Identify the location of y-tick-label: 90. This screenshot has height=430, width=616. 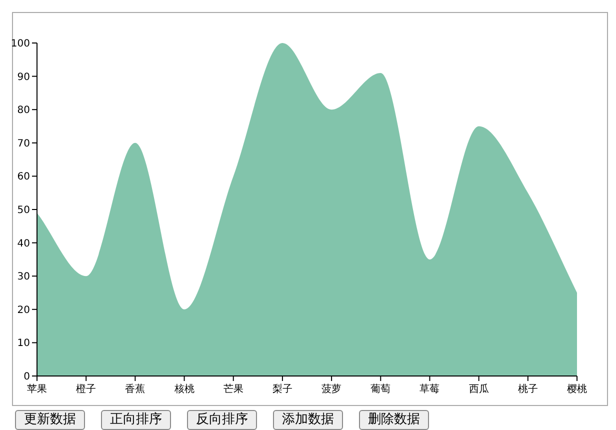
(23, 77).